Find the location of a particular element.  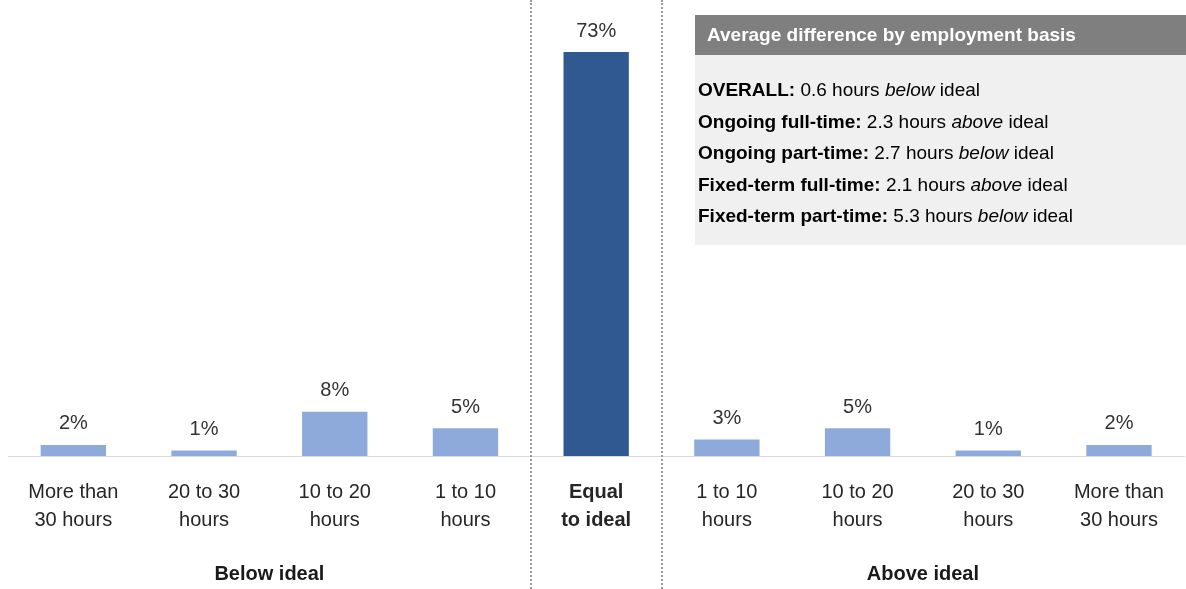

data-label: 3% is located at coordinates (727, 416).